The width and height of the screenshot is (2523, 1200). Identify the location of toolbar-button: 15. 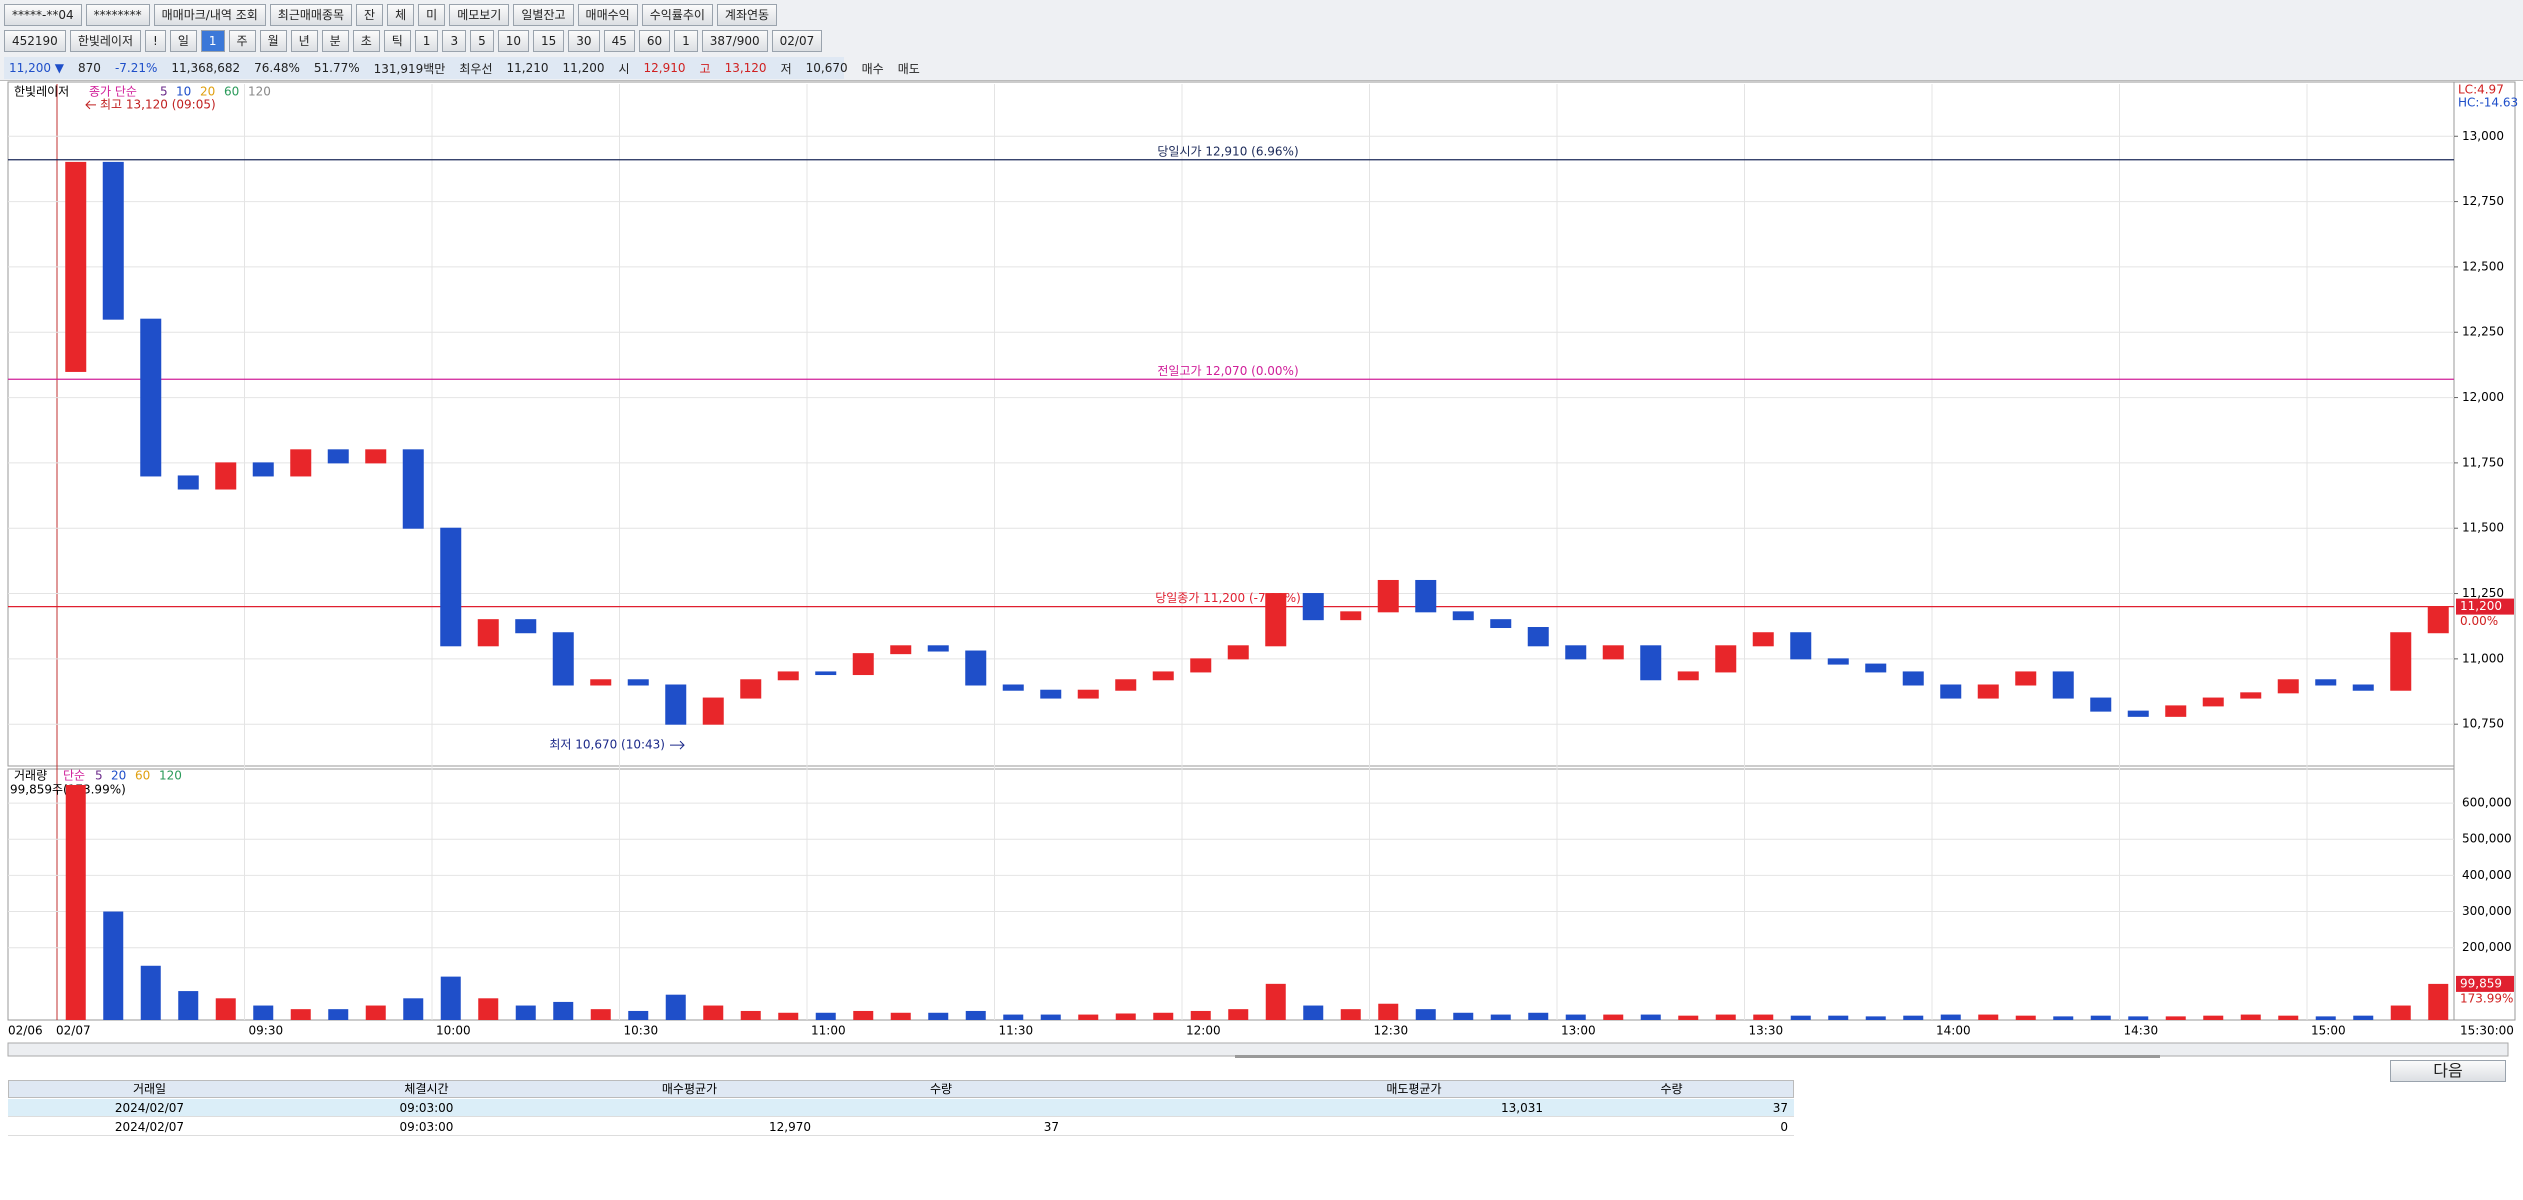
(549, 41).